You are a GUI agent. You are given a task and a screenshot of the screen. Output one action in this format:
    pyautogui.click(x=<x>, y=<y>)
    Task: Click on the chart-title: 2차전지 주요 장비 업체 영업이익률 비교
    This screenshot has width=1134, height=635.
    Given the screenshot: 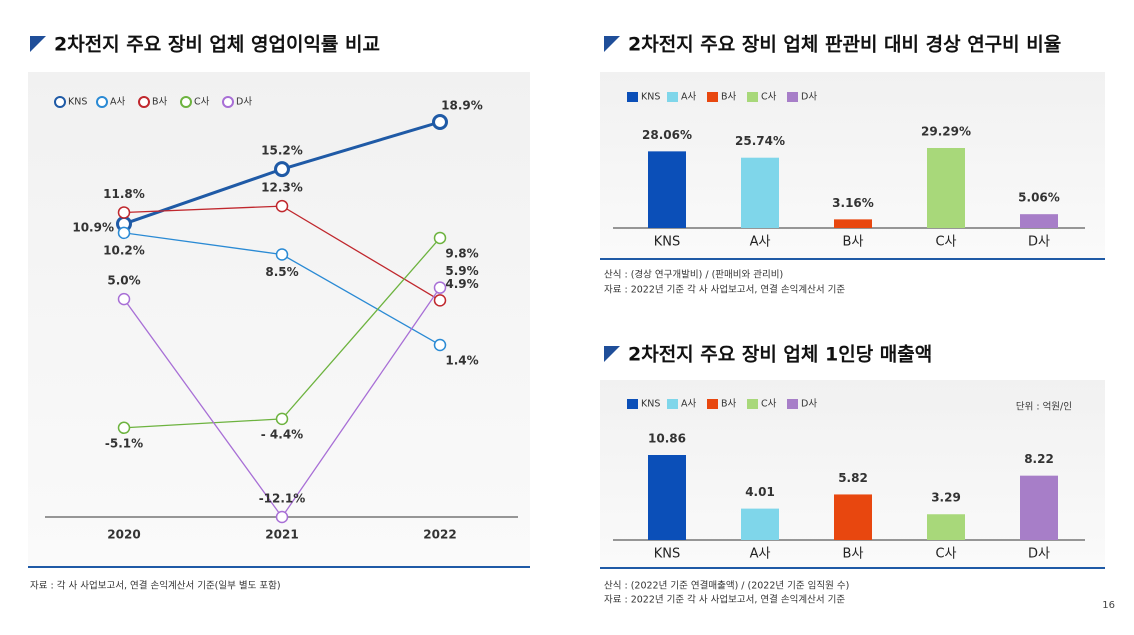 What is the action you would take?
    pyautogui.click(x=217, y=45)
    